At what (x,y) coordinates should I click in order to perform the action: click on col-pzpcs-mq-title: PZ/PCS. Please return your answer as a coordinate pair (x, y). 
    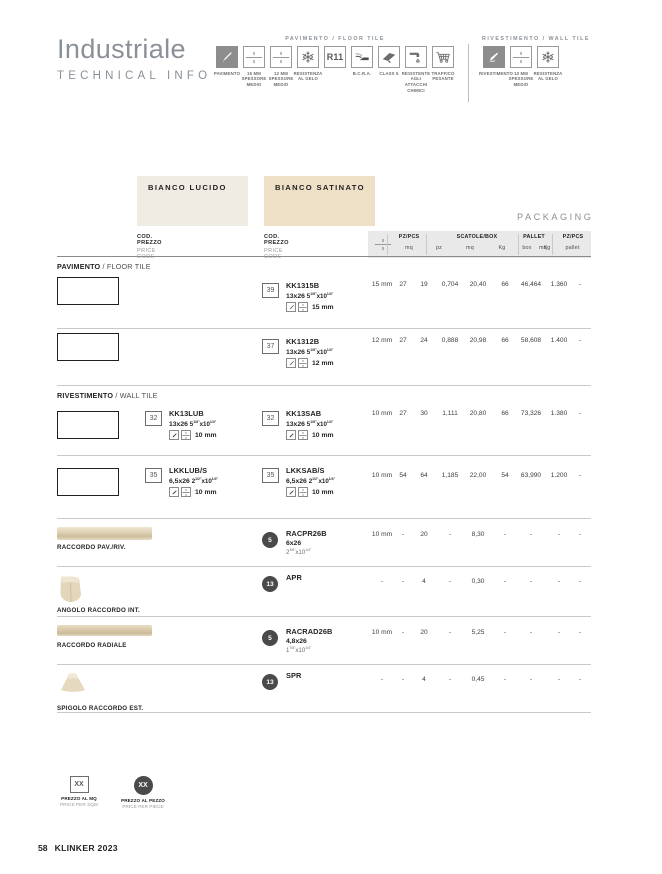
    Looking at the image, I should click on (409, 237).